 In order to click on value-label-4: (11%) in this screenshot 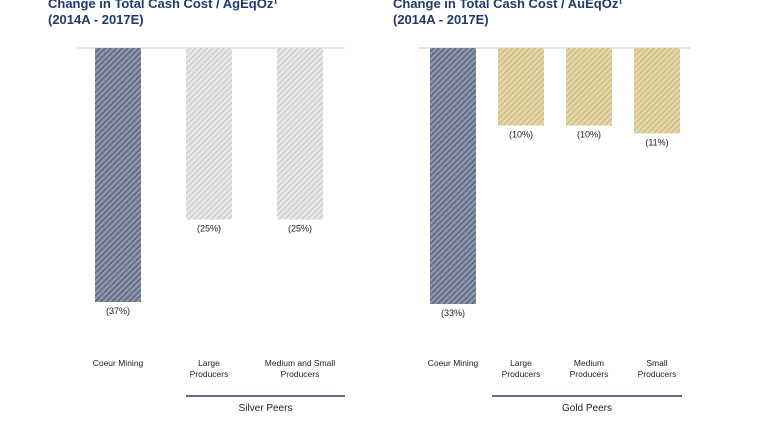, I will do `click(656, 142)`.